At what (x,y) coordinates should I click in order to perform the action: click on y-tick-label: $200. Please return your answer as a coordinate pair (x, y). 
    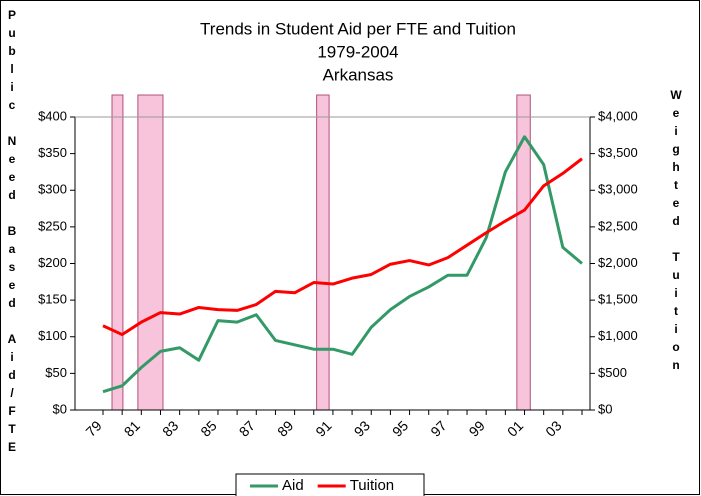
    Looking at the image, I should click on (52, 262).